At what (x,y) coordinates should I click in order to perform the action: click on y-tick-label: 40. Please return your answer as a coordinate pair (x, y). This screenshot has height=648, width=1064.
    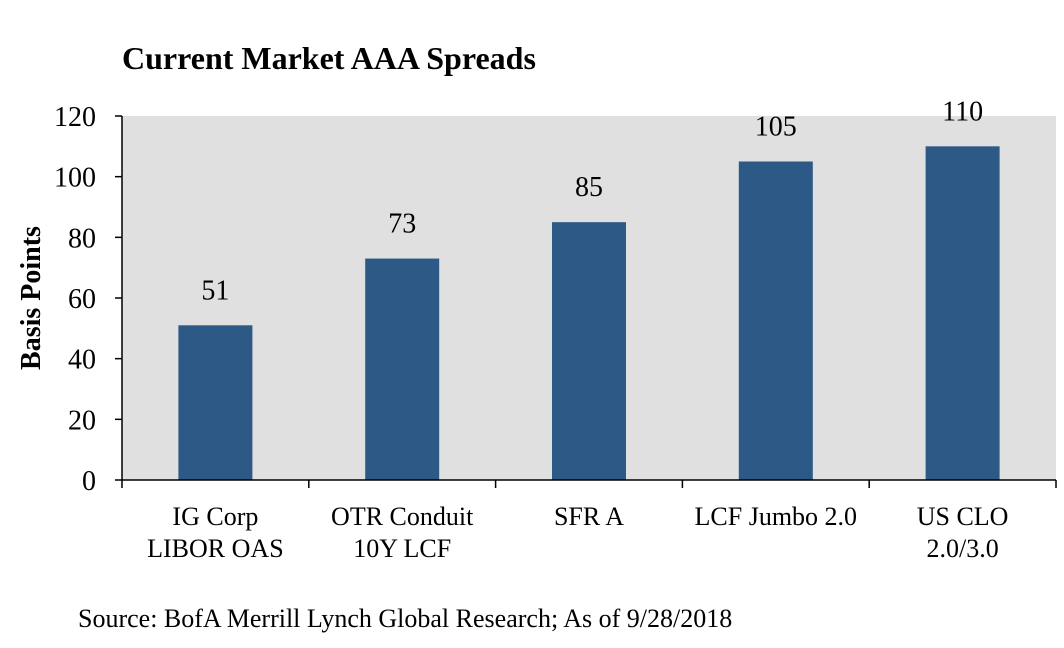
    Looking at the image, I should click on (82, 360).